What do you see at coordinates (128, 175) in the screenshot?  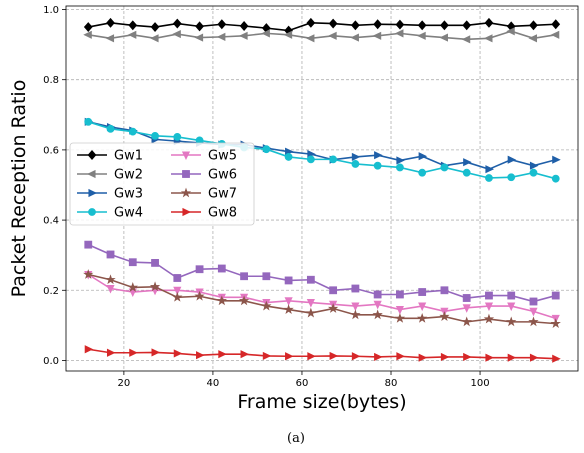 I see `legend-label: Gw2` at bounding box center [128, 175].